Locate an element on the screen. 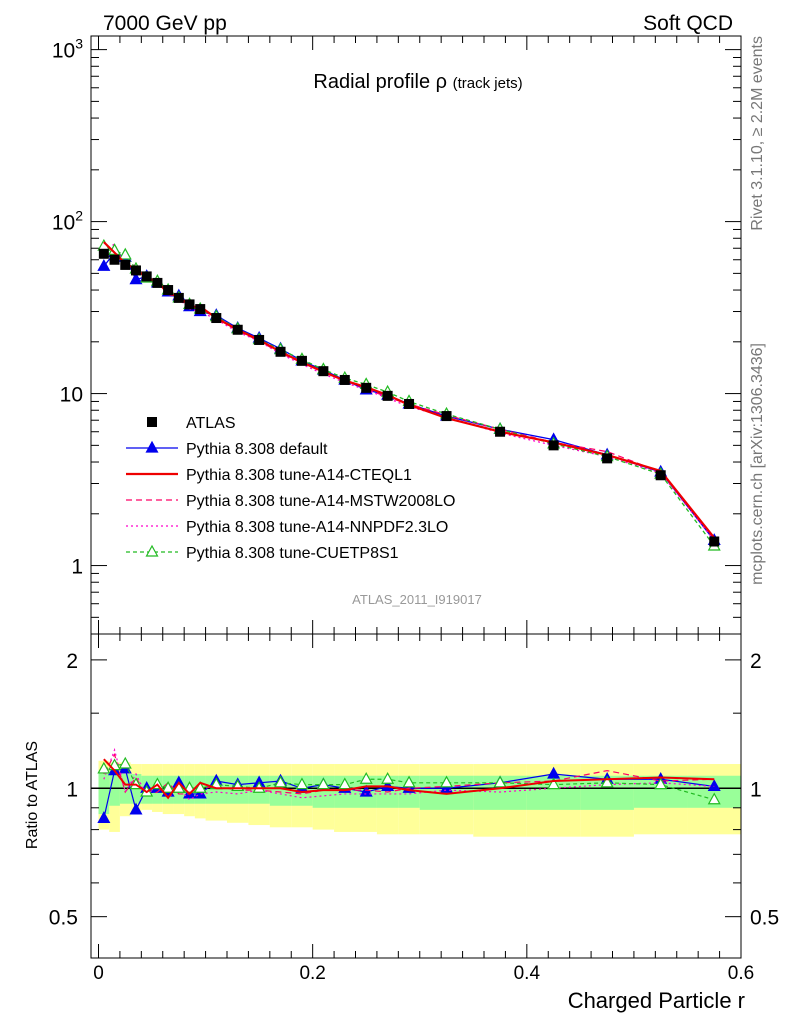 The width and height of the screenshot is (786, 1024). x-tick-label: 0.2 is located at coordinates (312, 973).